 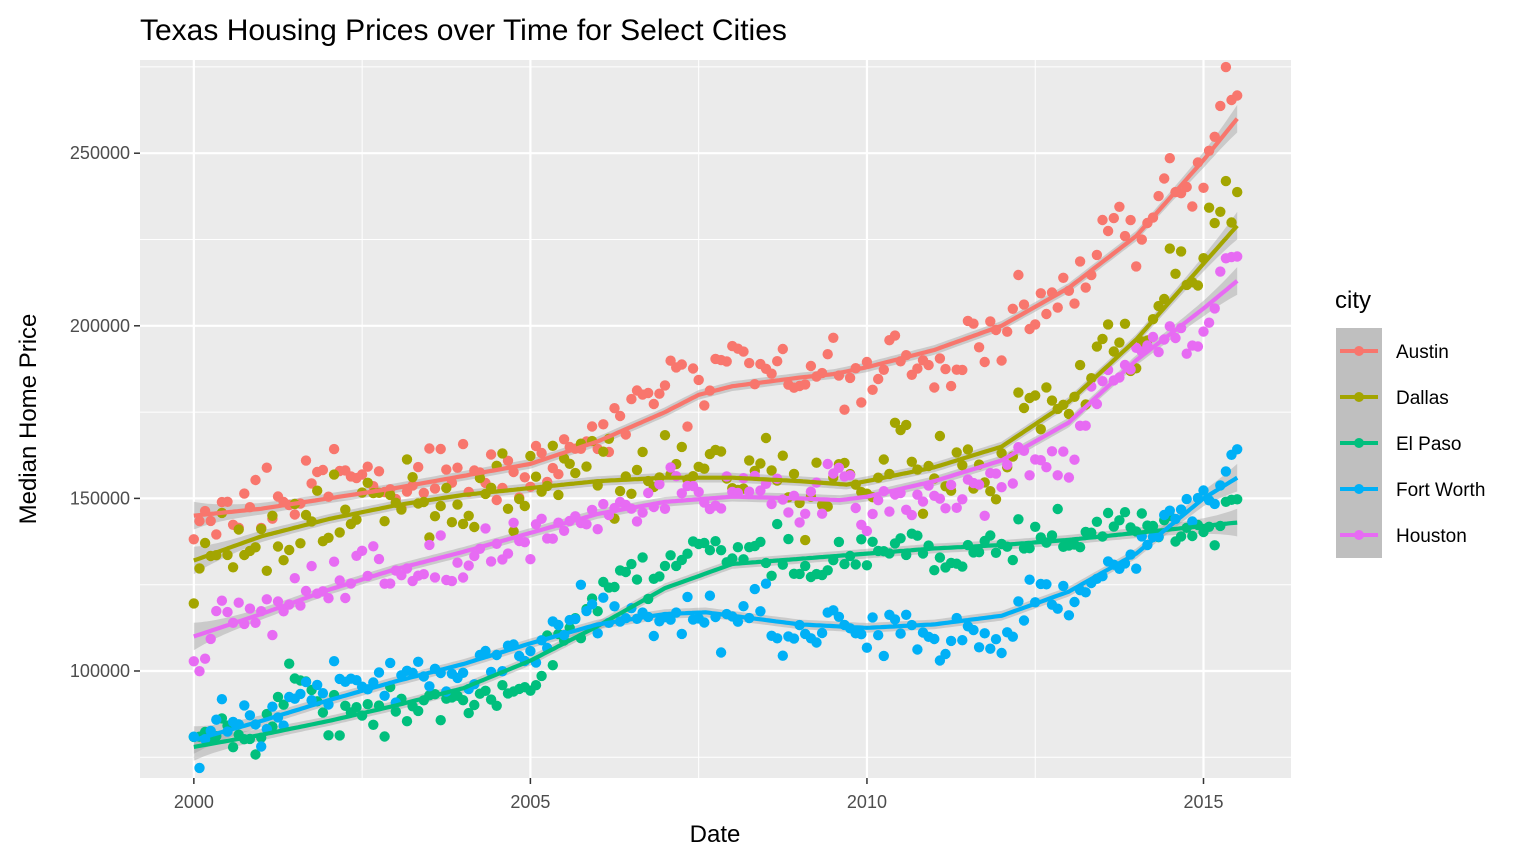 What do you see at coordinates (1203, 802) in the screenshot?
I see `x-tick-label: 2015` at bounding box center [1203, 802].